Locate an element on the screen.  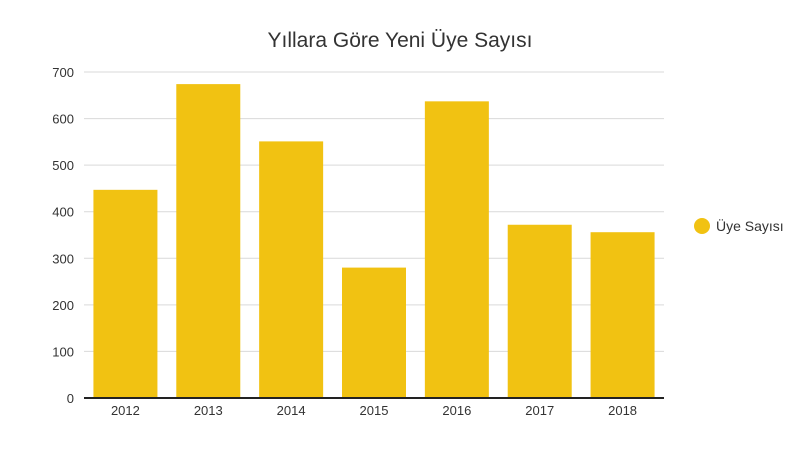
x-axis-ticks: 2012 2013 2014 2015 2016 2017 2018 is located at coordinates (374, 410).